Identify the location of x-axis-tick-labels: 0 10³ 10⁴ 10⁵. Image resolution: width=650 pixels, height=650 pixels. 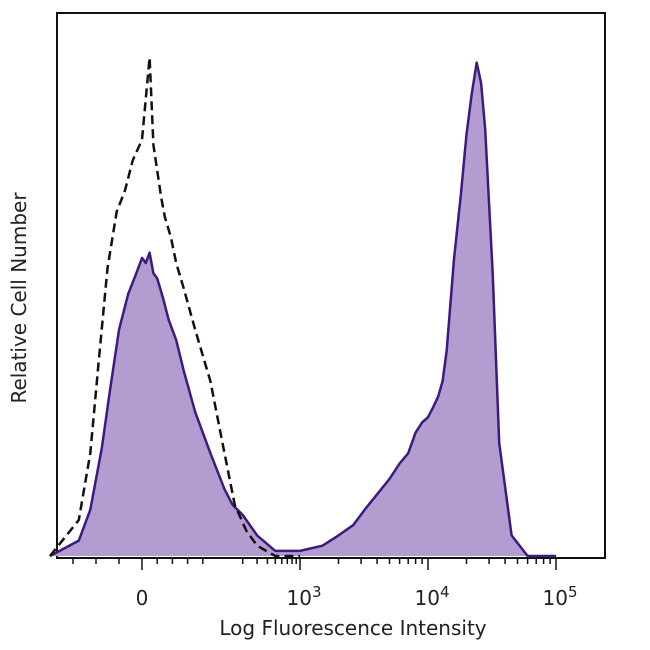
(357, 596).